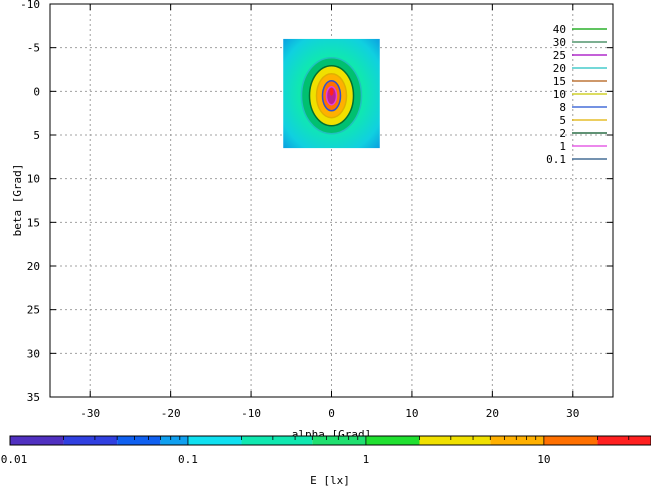  What do you see at coordinates (36, 91) in the screenshot?
I see `y-tick-label: 0` at bounding box center [36, 91].